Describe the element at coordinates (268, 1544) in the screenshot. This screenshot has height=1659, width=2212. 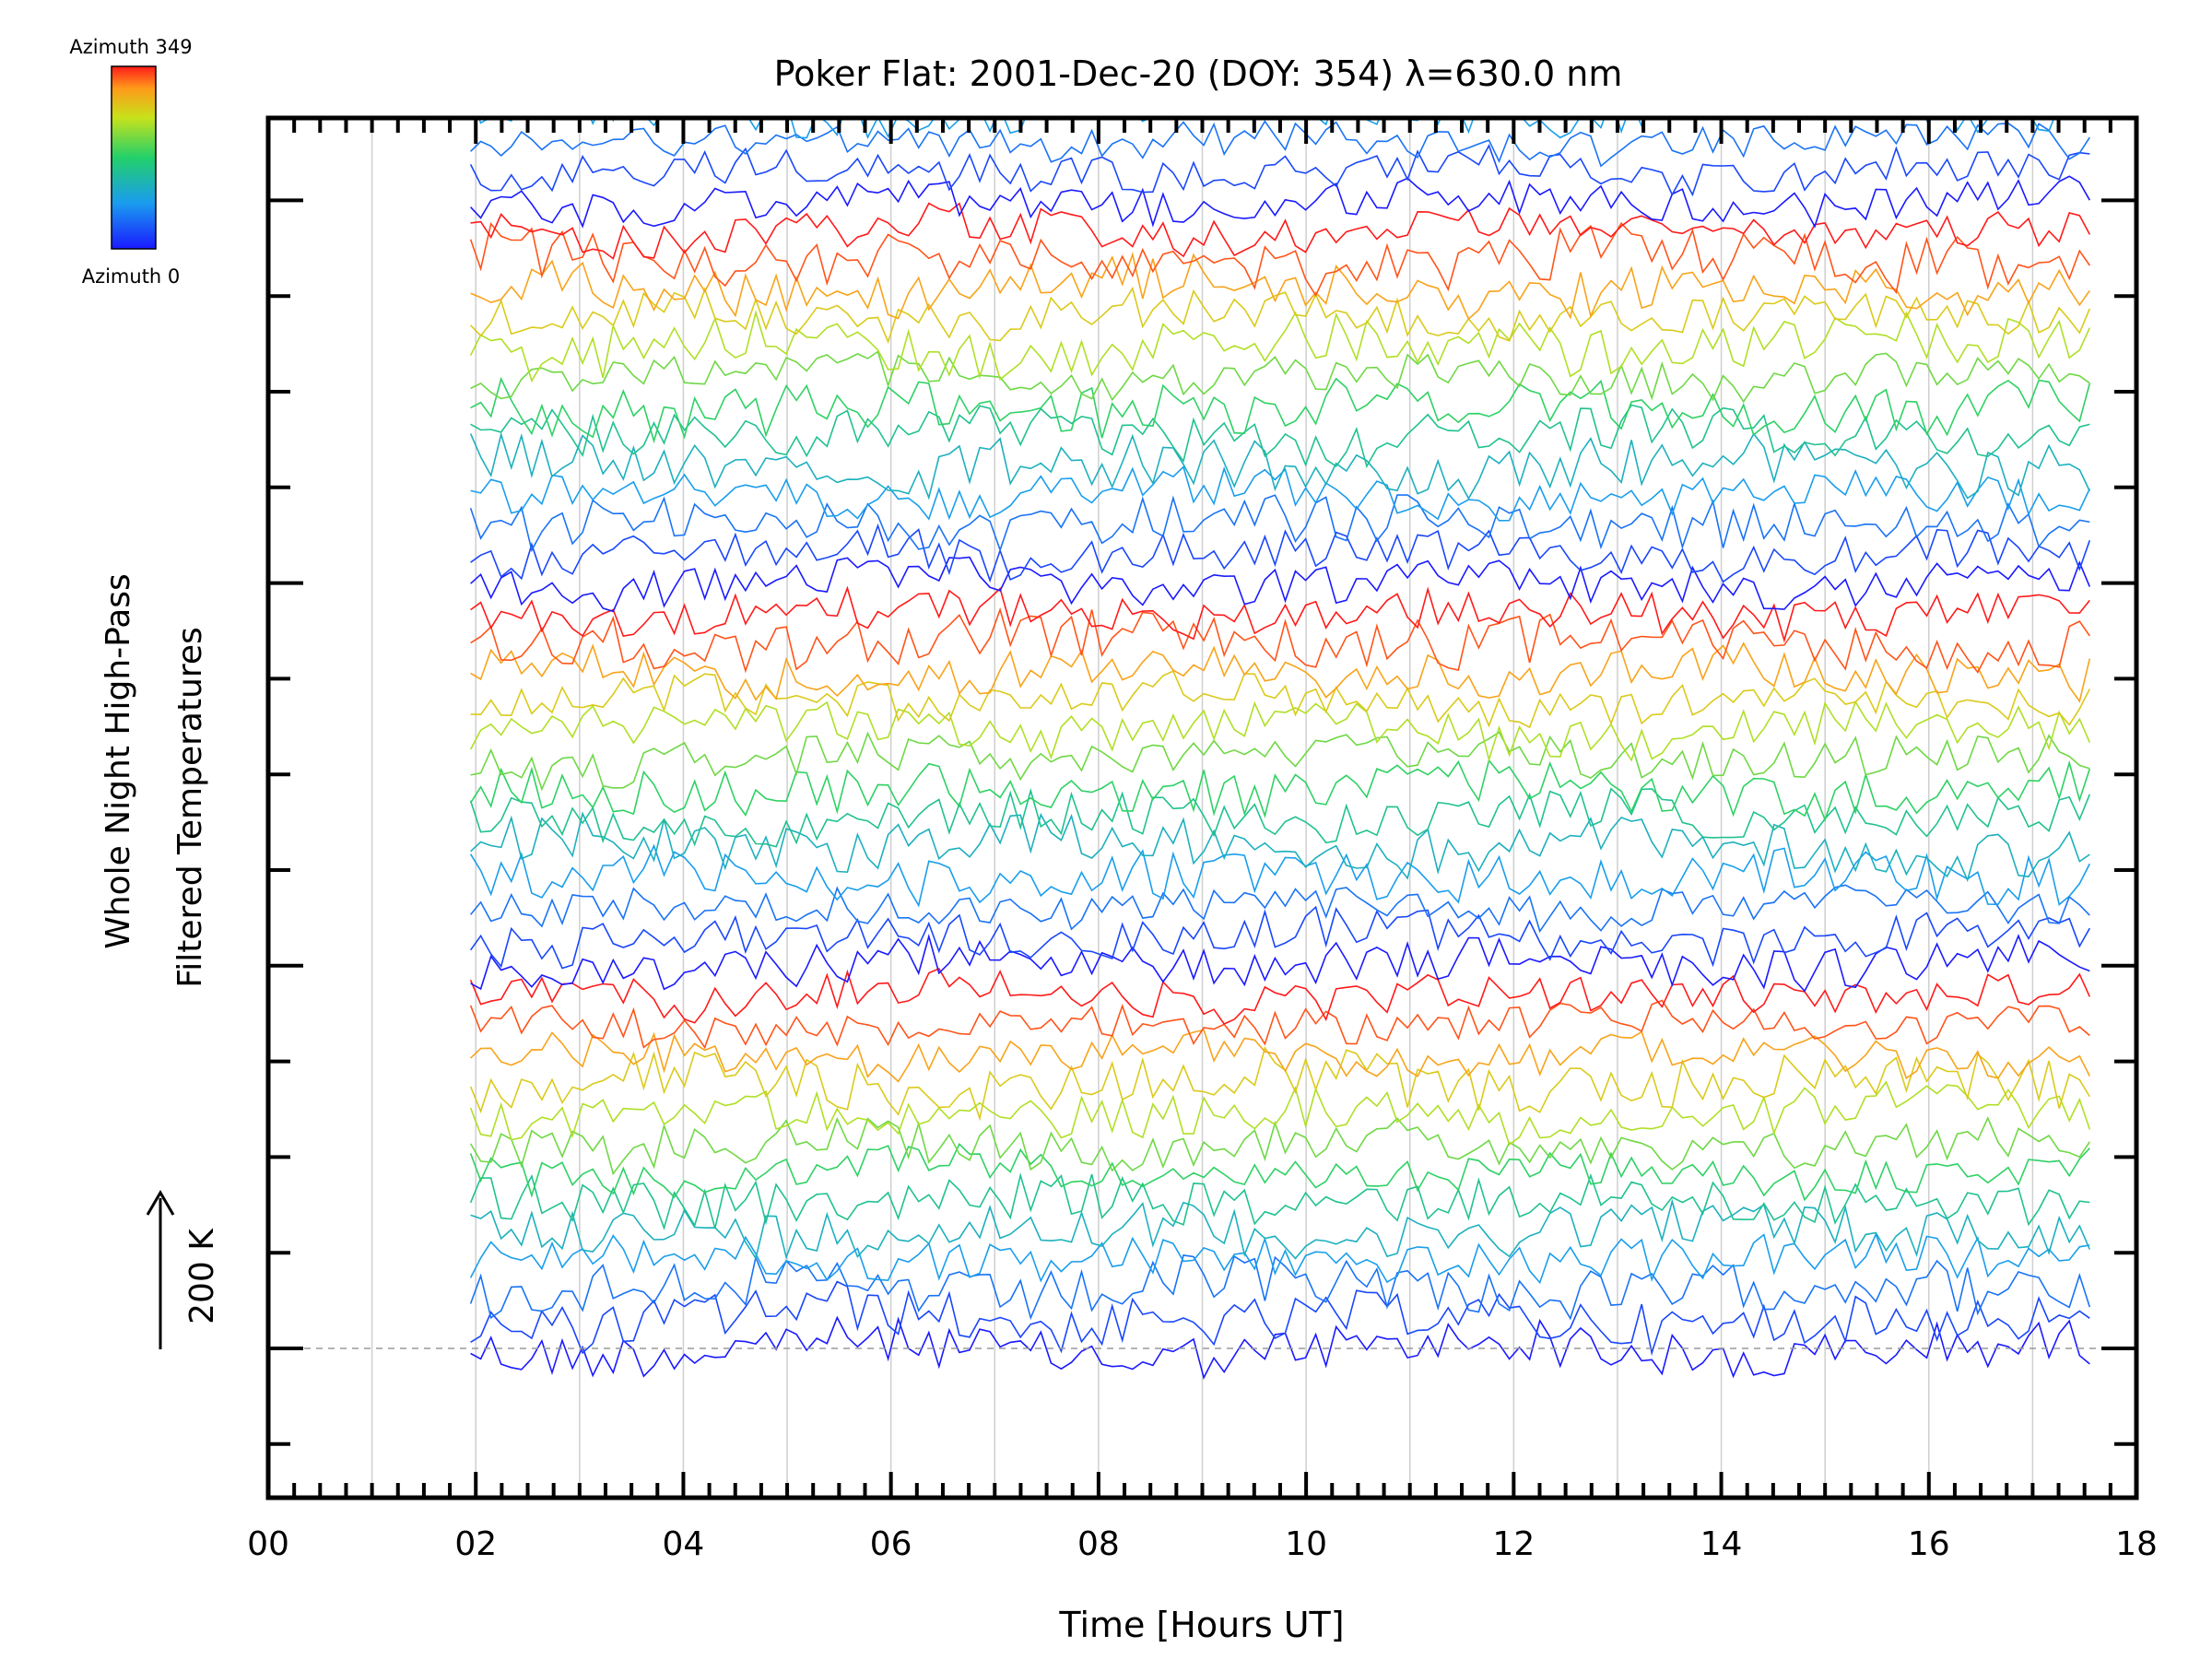
I see `x-tick-label: 00` at that location.